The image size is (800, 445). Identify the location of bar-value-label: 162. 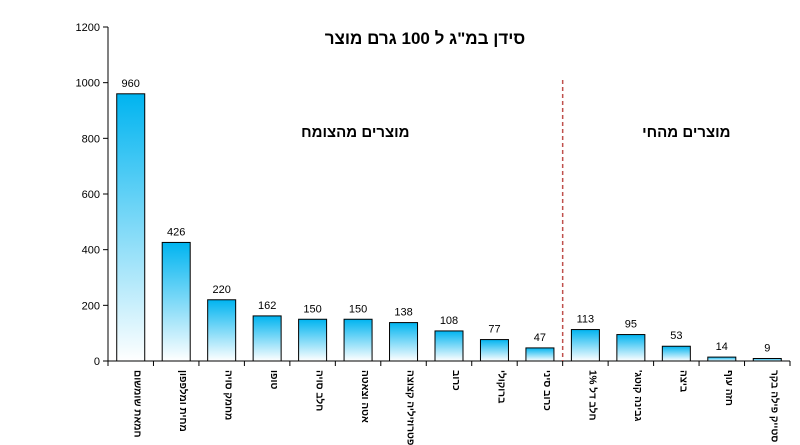
(267, 306).